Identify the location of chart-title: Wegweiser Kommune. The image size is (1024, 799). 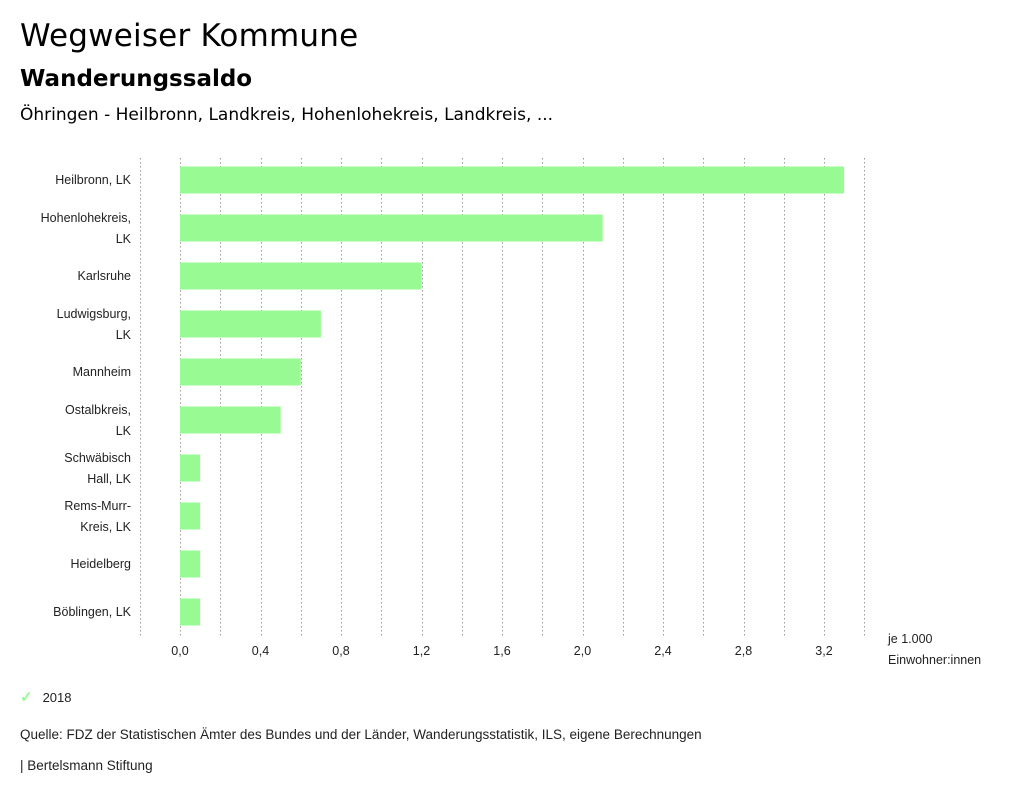
(189, 36).